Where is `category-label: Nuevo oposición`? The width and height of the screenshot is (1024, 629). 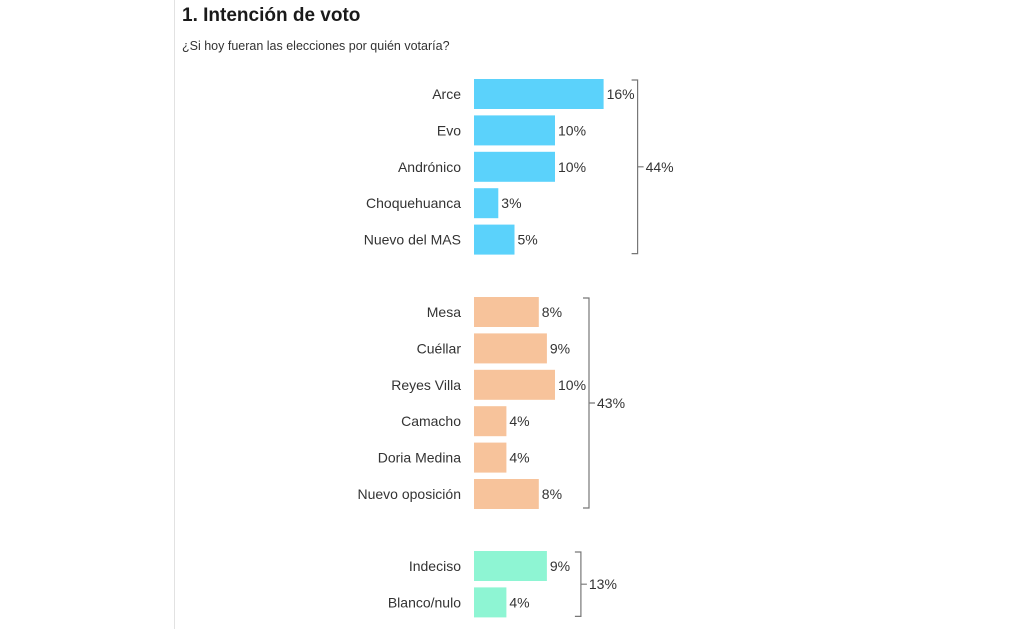 category-label: Nuevo oposición is located at coordinates (409, 494).